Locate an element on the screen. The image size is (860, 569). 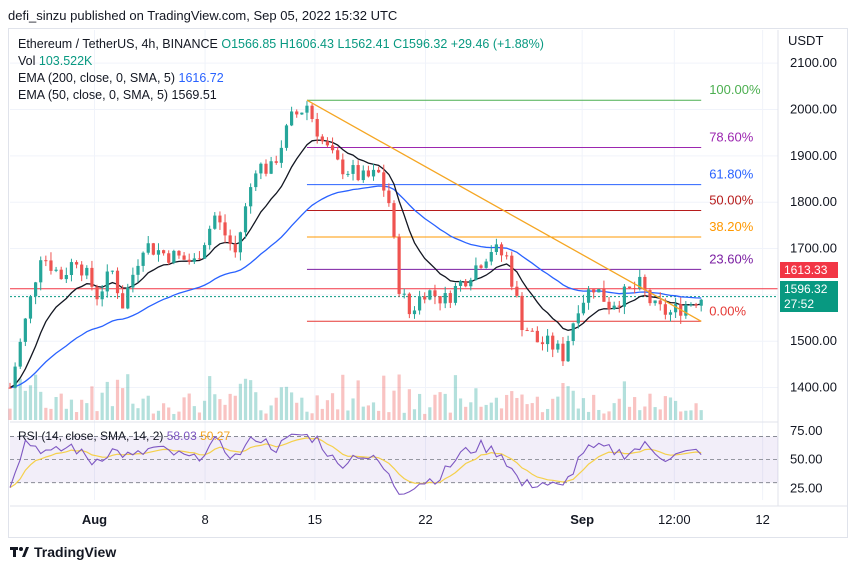
price-tick-label: 1900.00 is located at coordinates (813, 155).